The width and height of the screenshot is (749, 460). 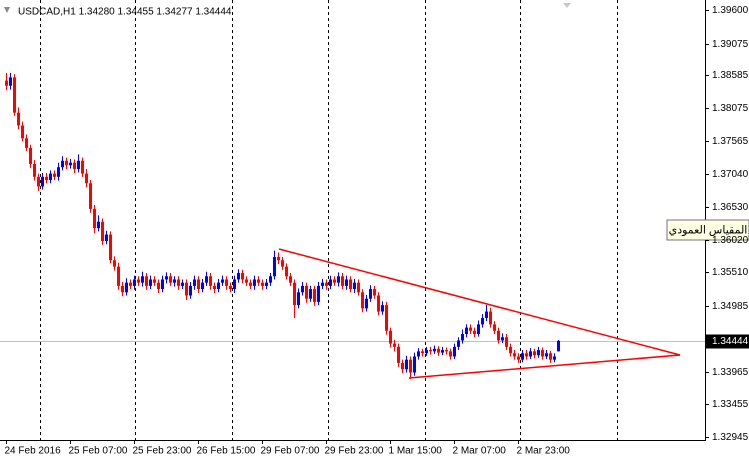 I want to click on x-tick-label: 29 Feb 23:00, so click(x=354, y=451).